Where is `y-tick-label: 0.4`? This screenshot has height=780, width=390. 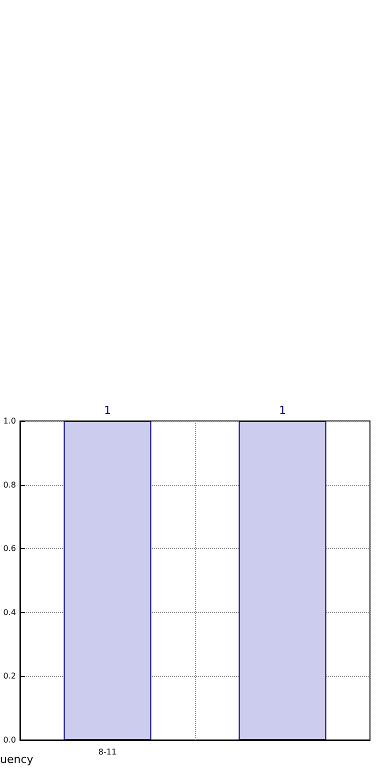
y-tick-label: 0.4 is located at coordinates (9, 612).